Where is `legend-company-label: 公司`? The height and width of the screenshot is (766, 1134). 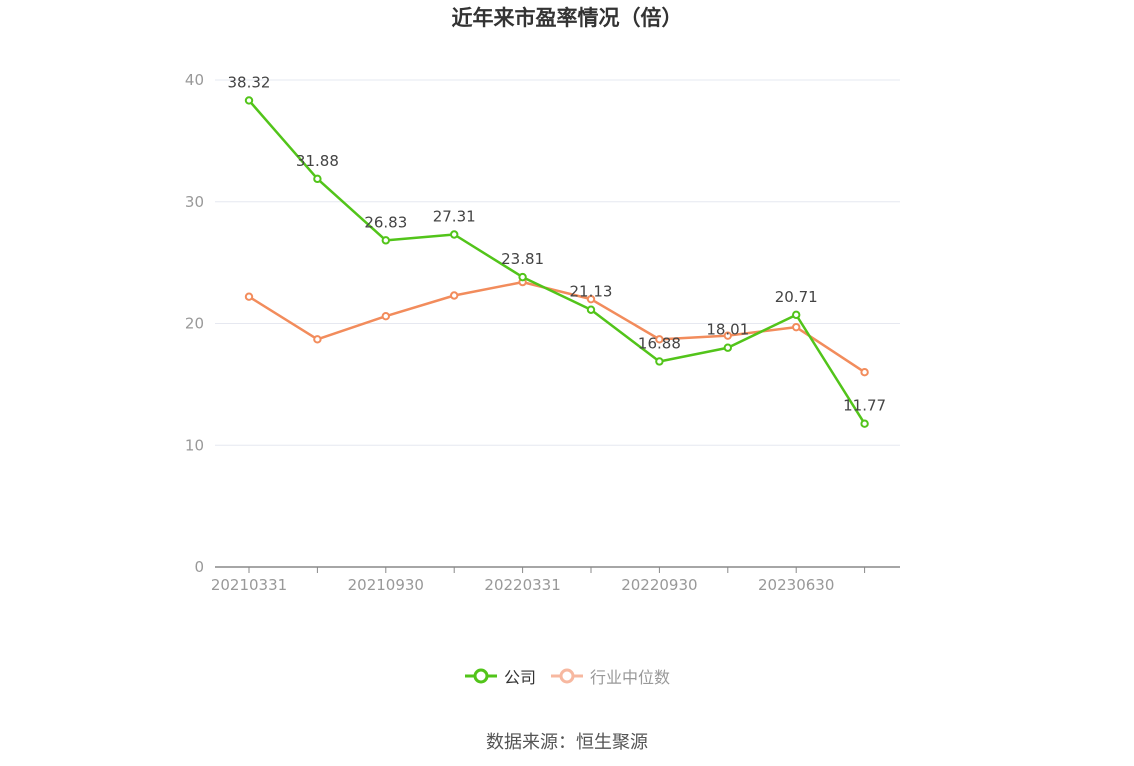 legend-company-label: 公司 is located at coordinates (519, 677).